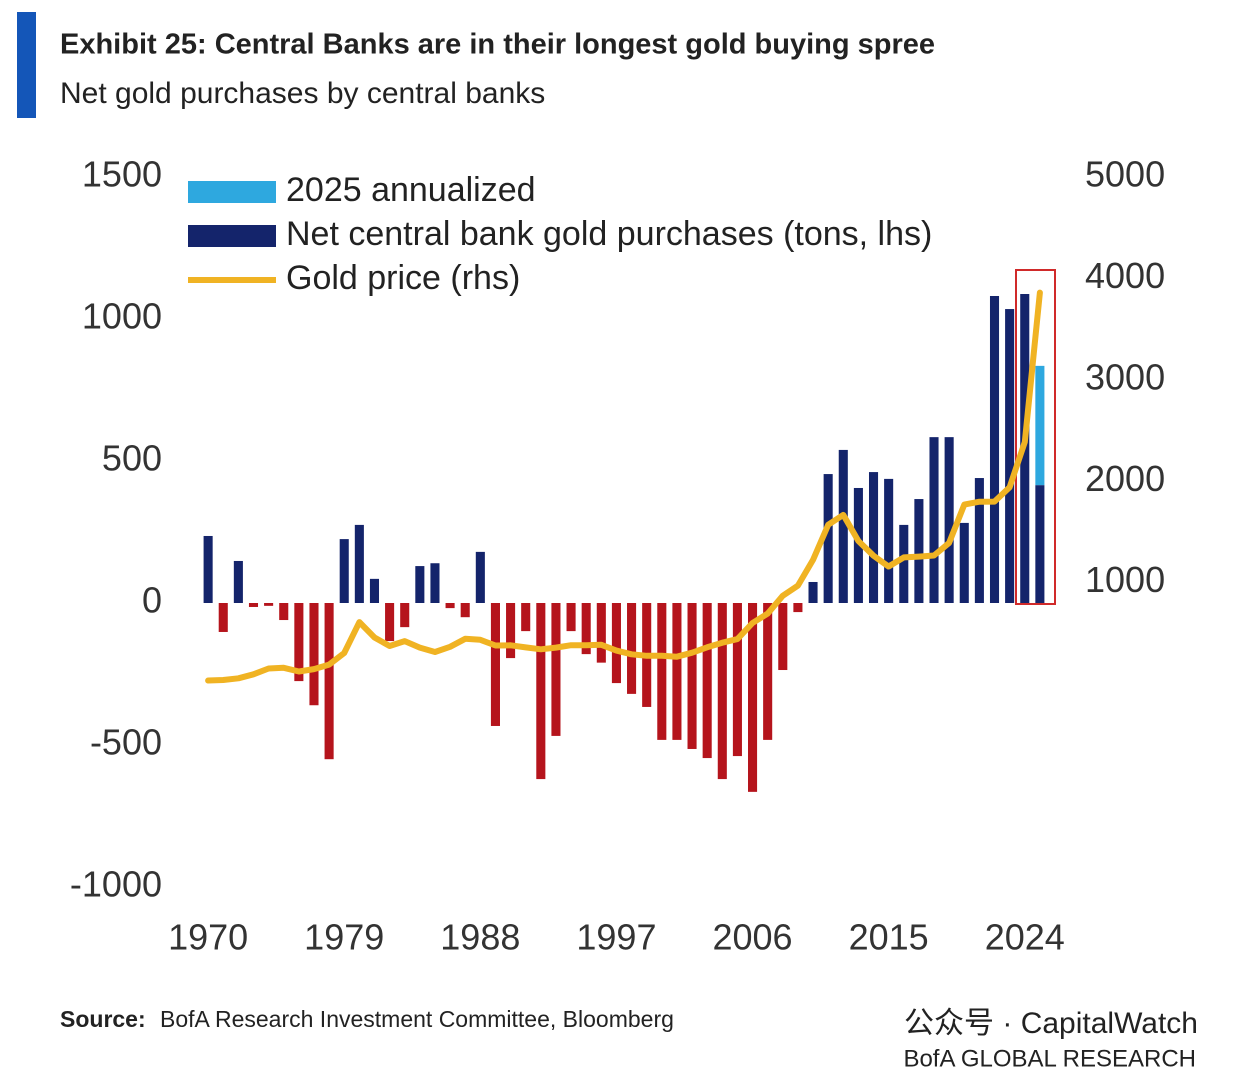  I want to click on legend-label: Gold price (rhs), so click(403, 278).